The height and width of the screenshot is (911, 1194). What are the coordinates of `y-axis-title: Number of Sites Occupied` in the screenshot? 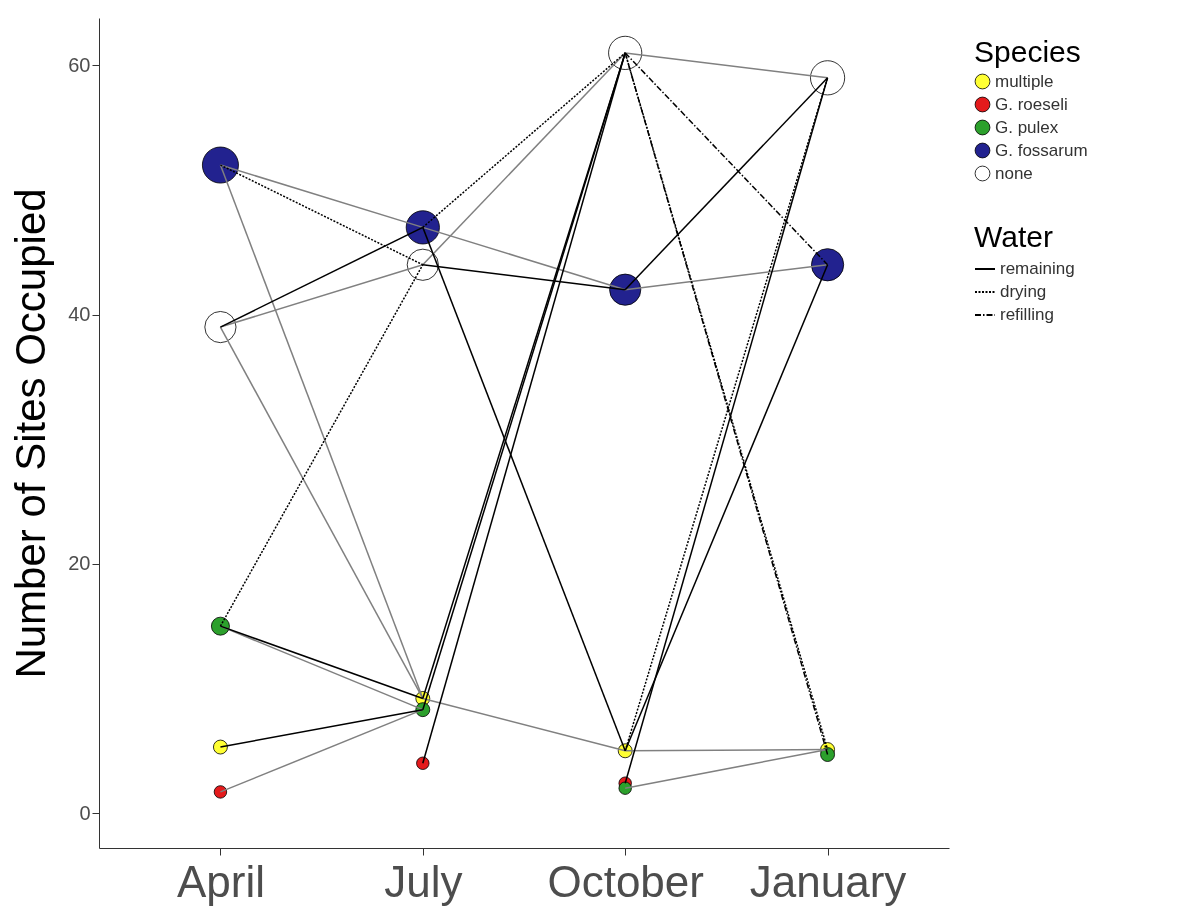 It's located at (31, 433).